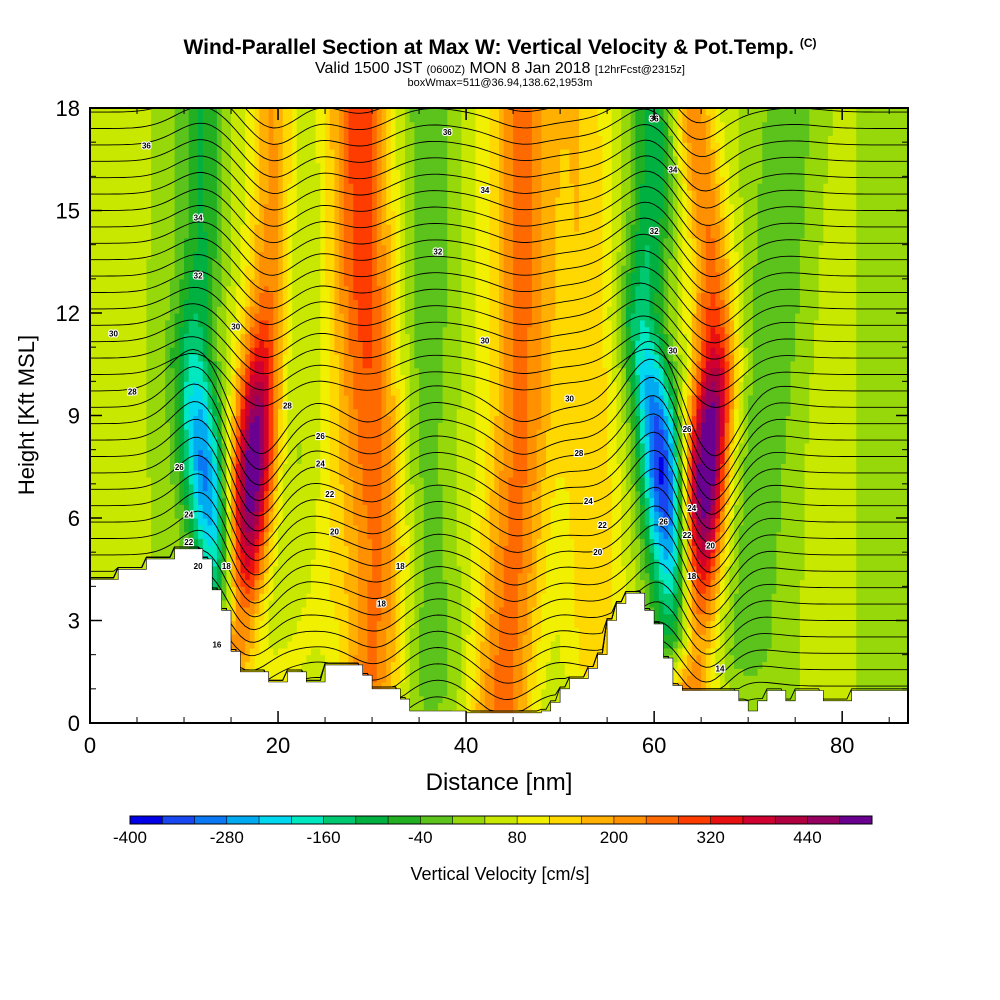  I want to click on y-tick-label: 9, so click(74, 416).